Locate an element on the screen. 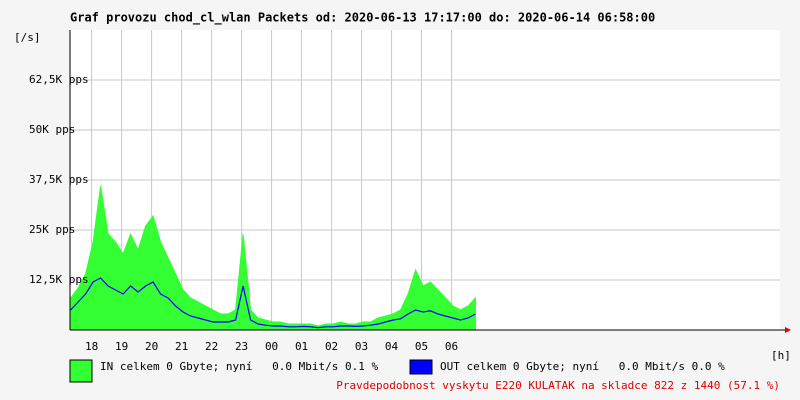 Image resolution: width=800 pixels, height=400 pixels. y-tick-label: 37,5K pps is located at coordinates (59, 179).